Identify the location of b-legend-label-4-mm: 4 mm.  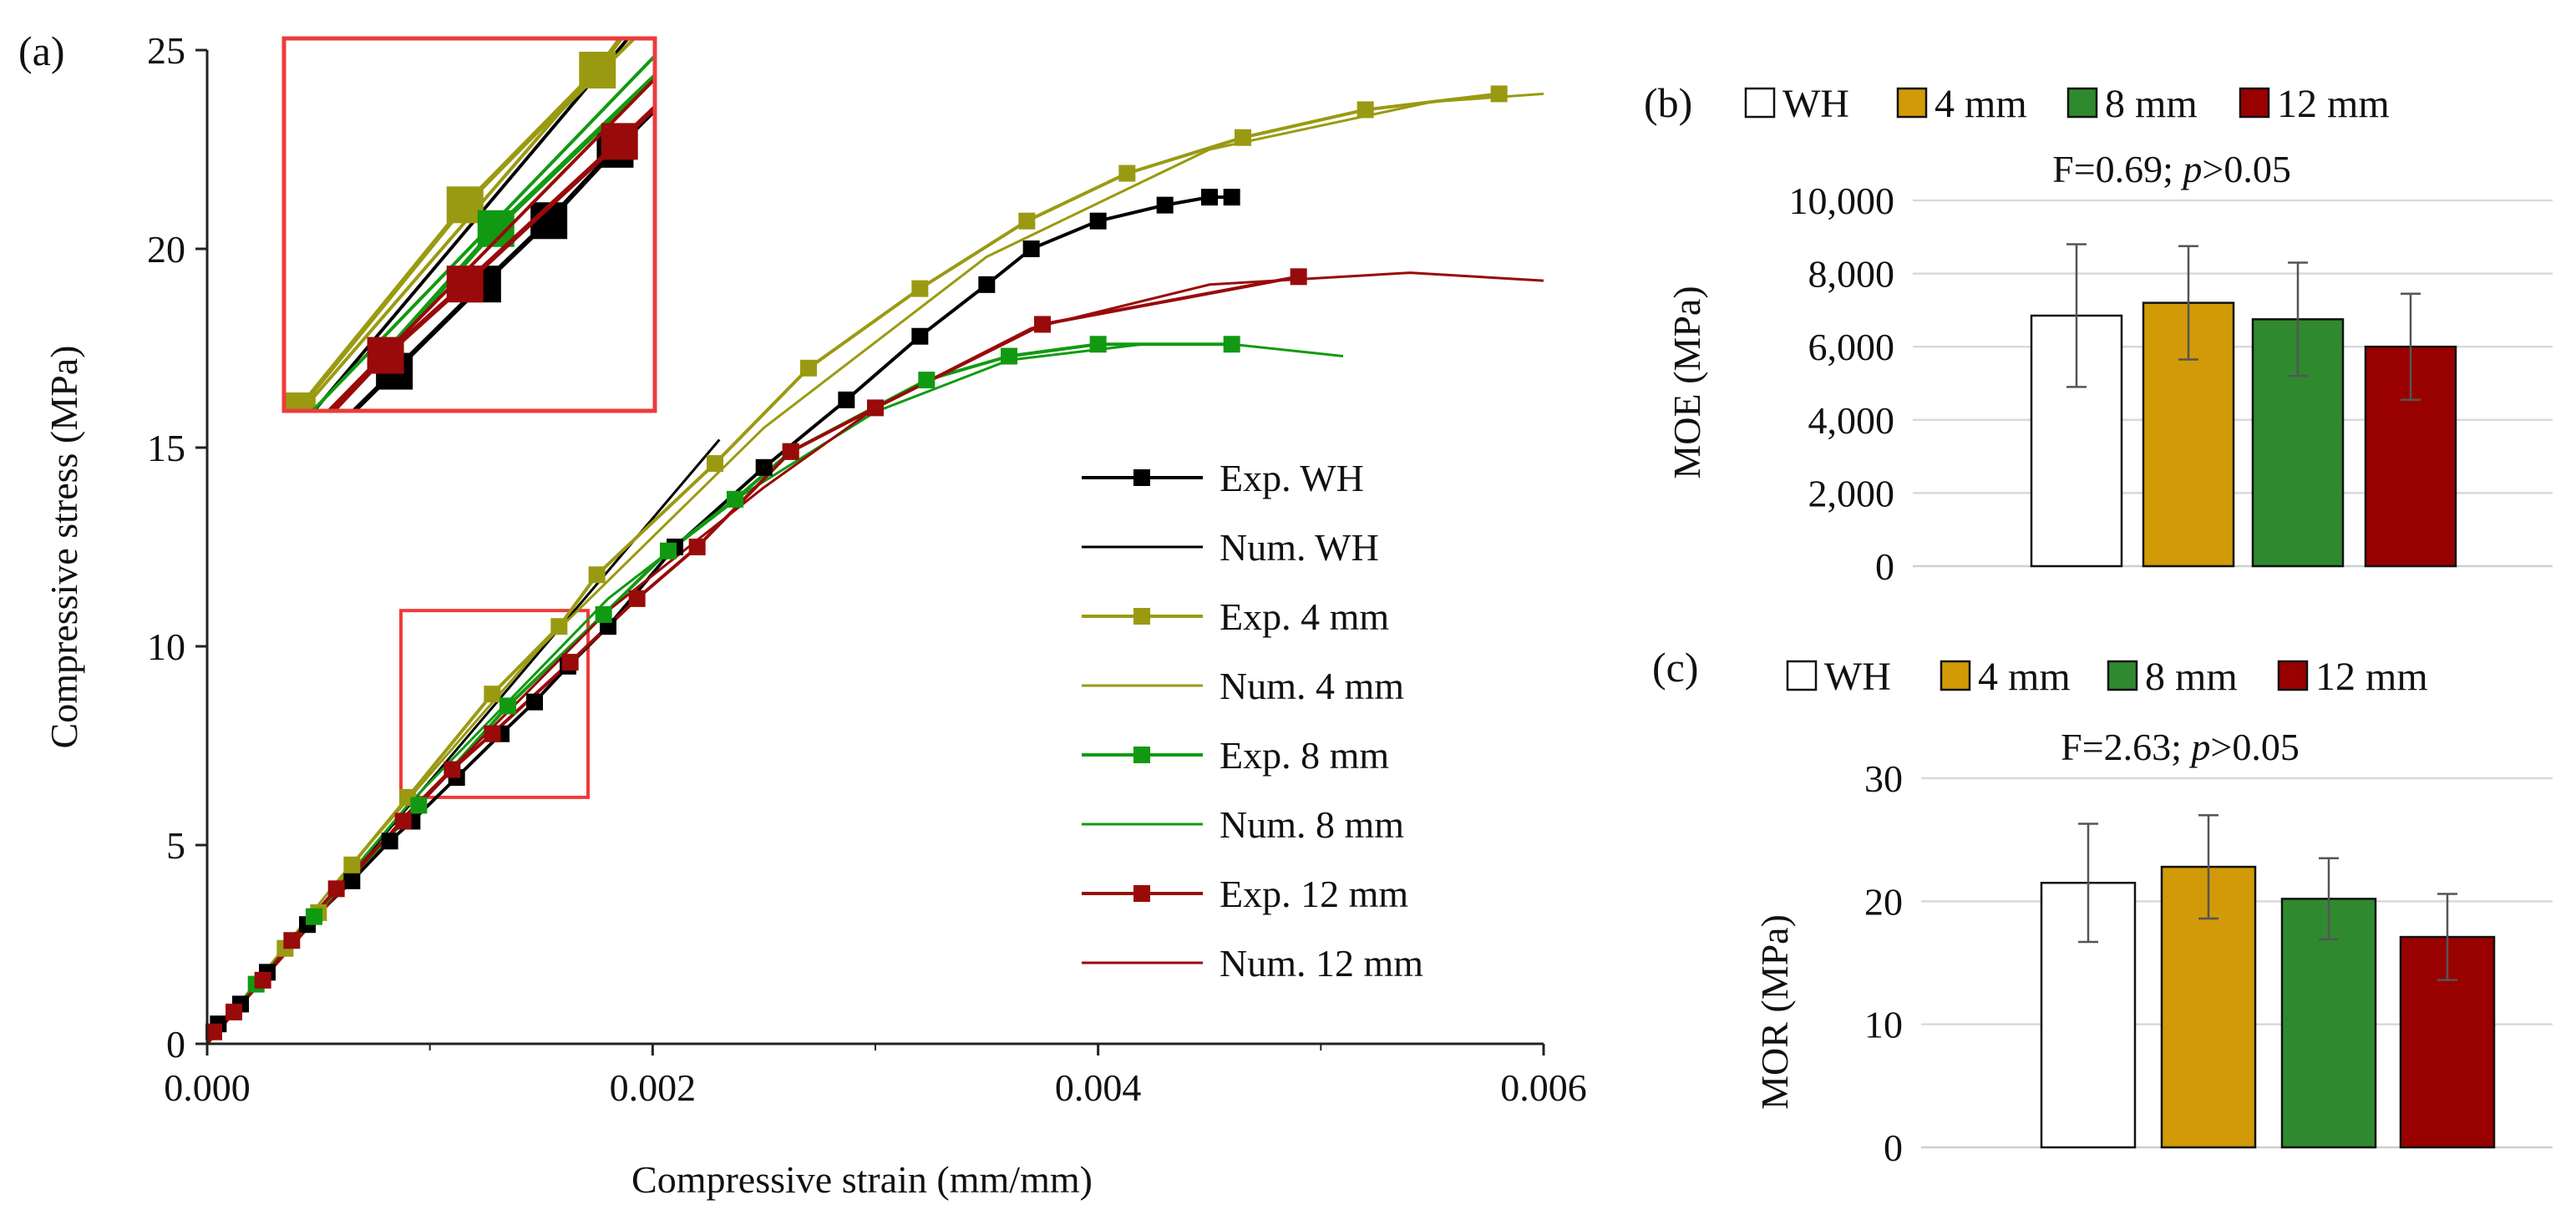
(1981, 104).